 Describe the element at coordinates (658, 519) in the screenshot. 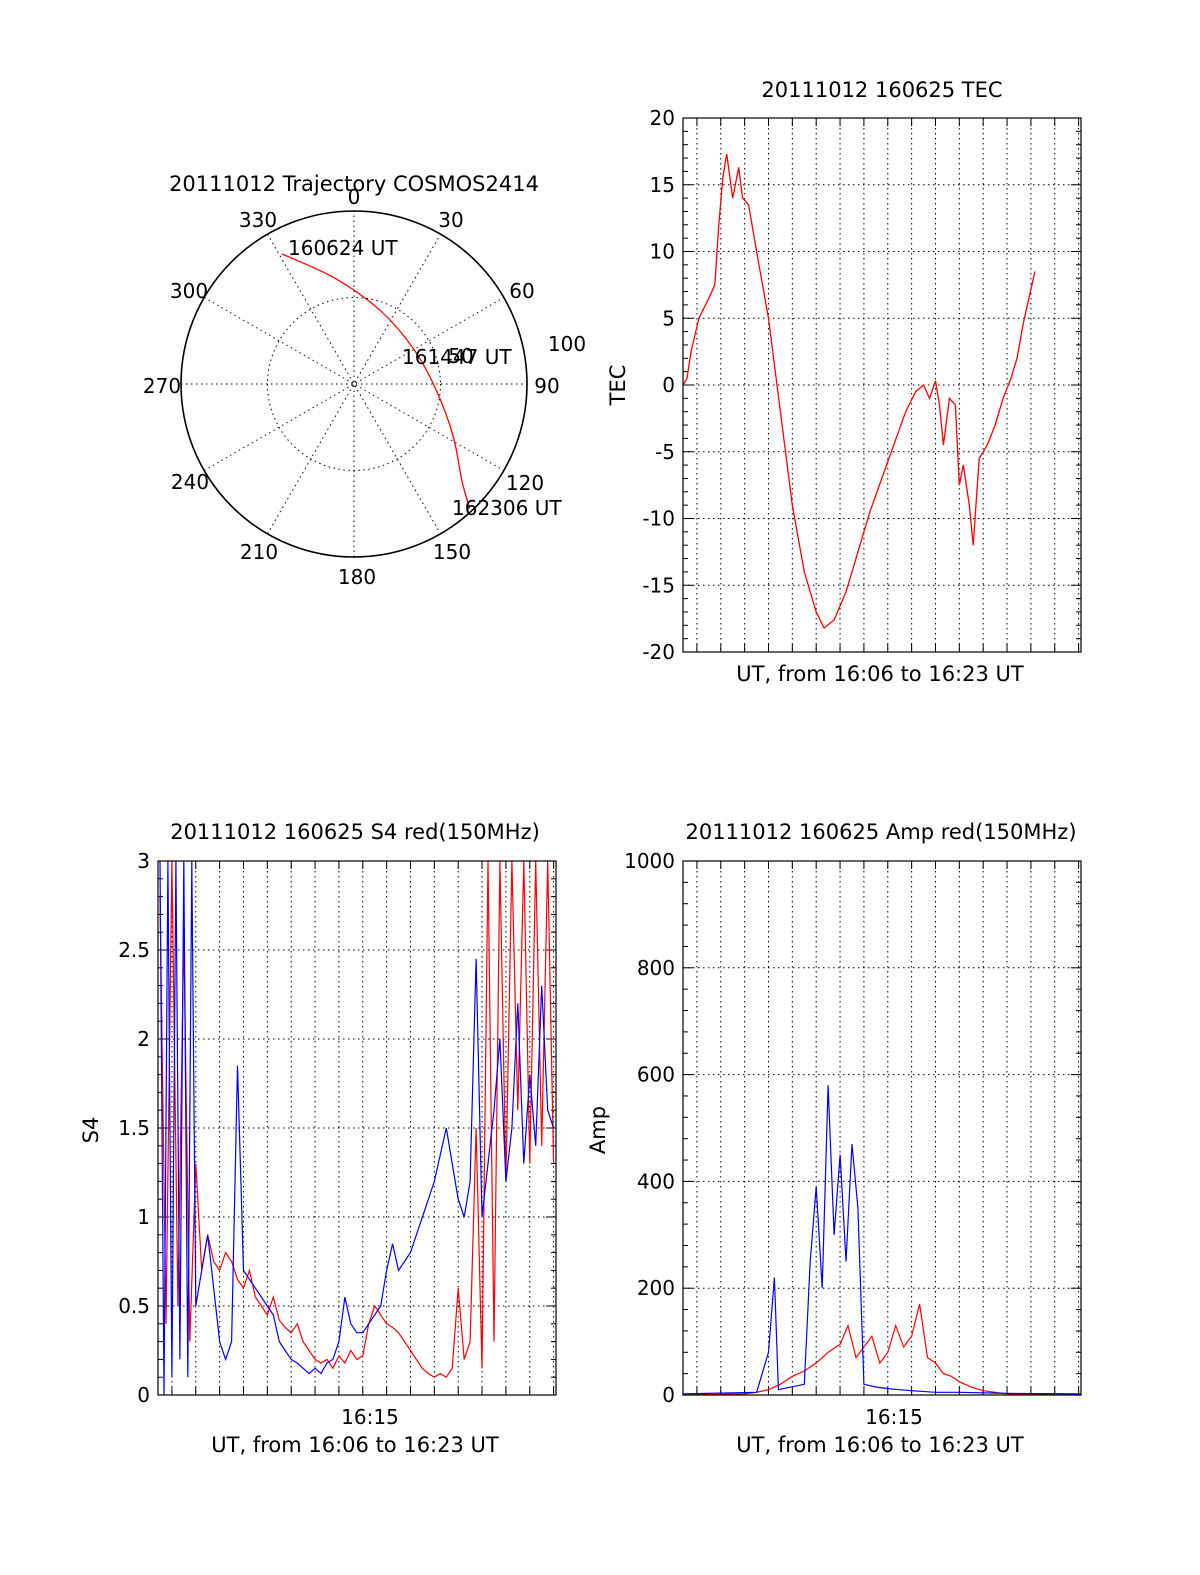

I see `tec-y-tick-label: -10` at that location.